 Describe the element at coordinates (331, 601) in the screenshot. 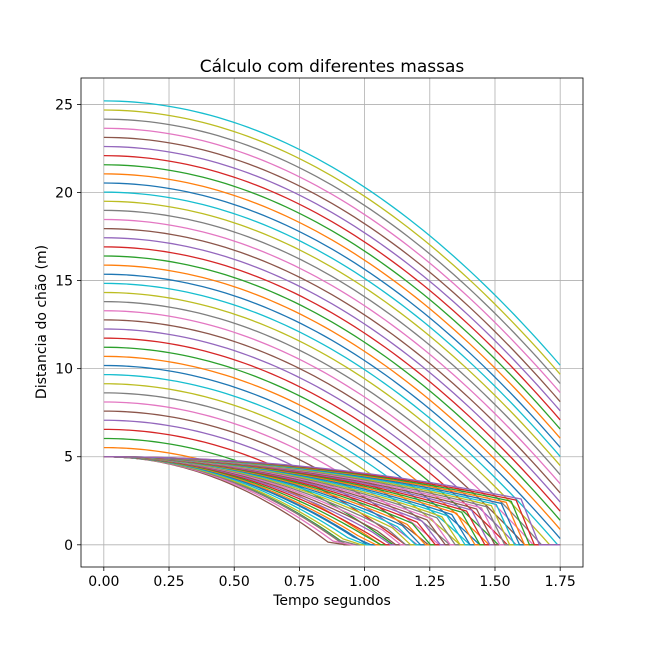

I see `x-axis-title: Tempo segundos` at that location.